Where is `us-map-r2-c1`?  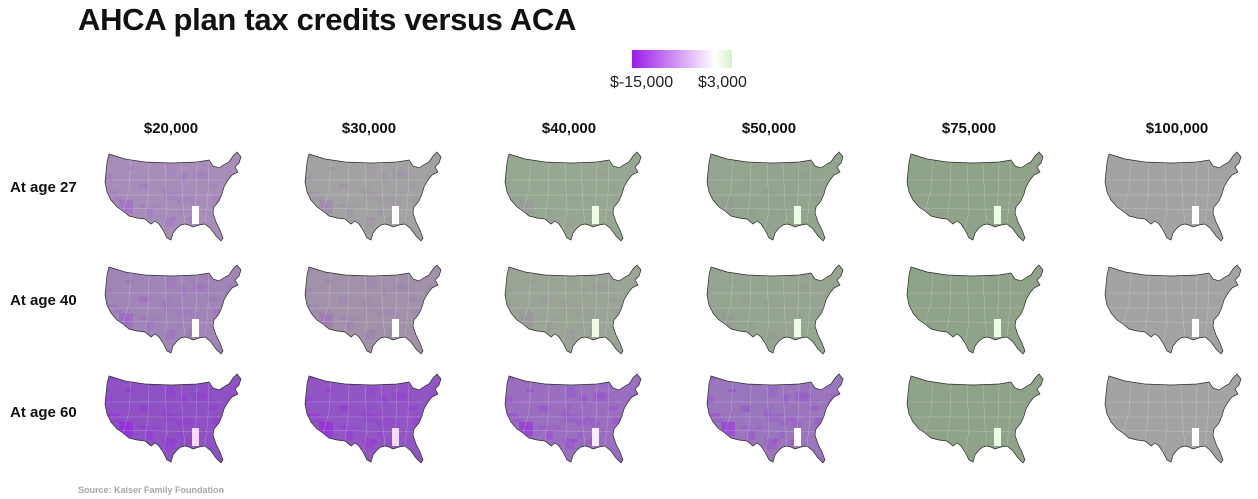
us-map-r2-c1 is located at coordinates (176, 313).